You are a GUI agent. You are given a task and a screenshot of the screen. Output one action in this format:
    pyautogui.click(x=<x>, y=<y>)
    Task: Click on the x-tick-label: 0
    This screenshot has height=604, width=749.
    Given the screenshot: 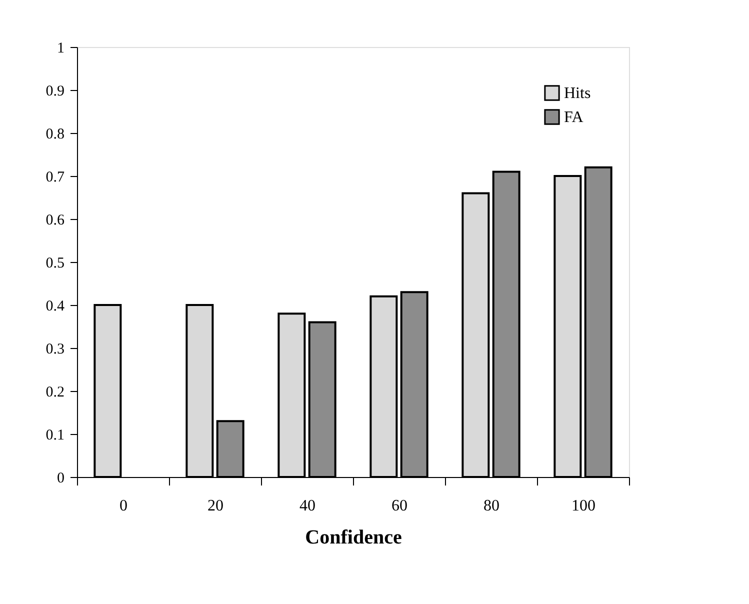 What is the action you would take?
    pyautogui.click(x=124, y=506)
    